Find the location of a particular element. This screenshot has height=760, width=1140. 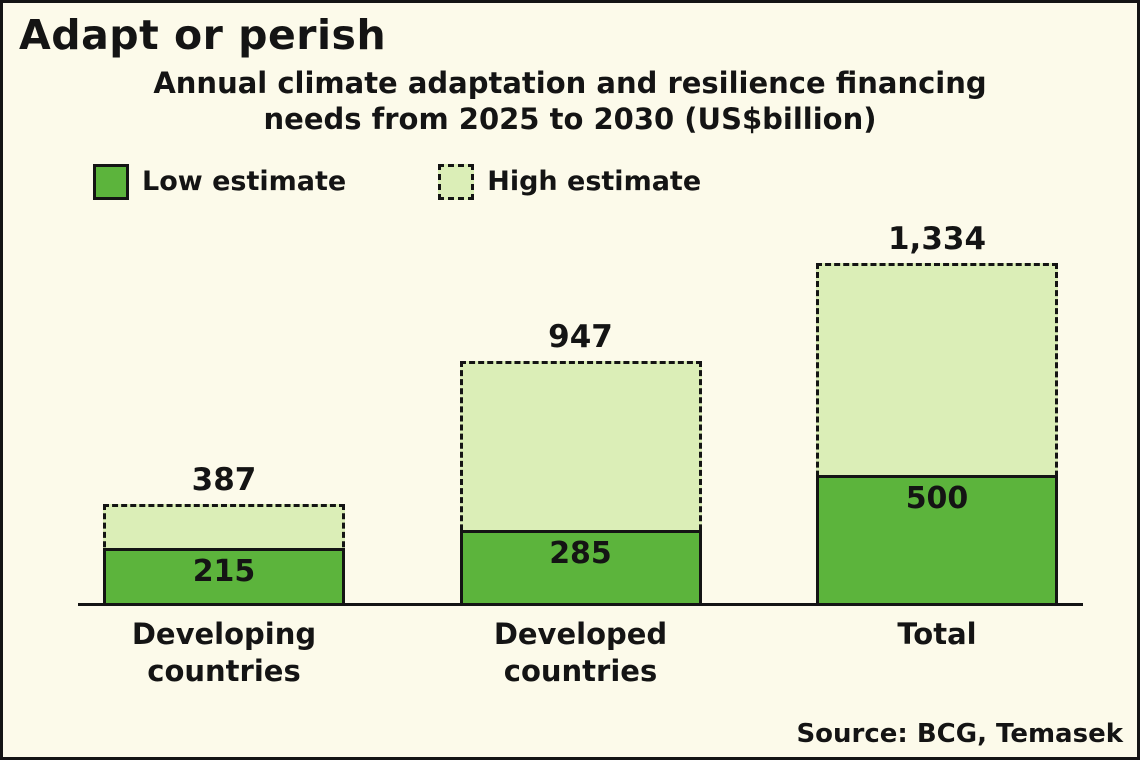

low-estimate-value-label: 500 is located at coordinates (937, 499).